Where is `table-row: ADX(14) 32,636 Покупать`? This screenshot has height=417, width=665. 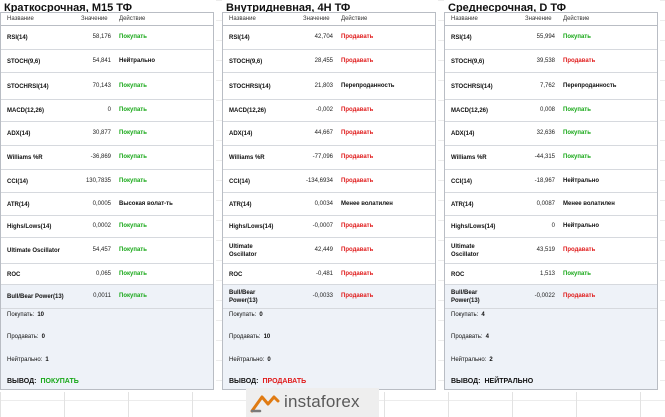 table-row: ADX(14) 32,636 Покупать is located at coordinates (551, 134).